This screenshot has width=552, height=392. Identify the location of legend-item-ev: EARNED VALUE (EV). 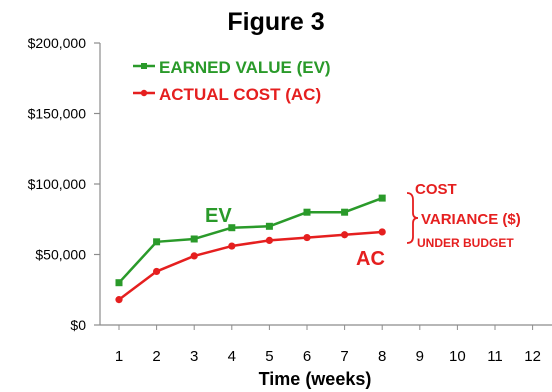
(232, 67).